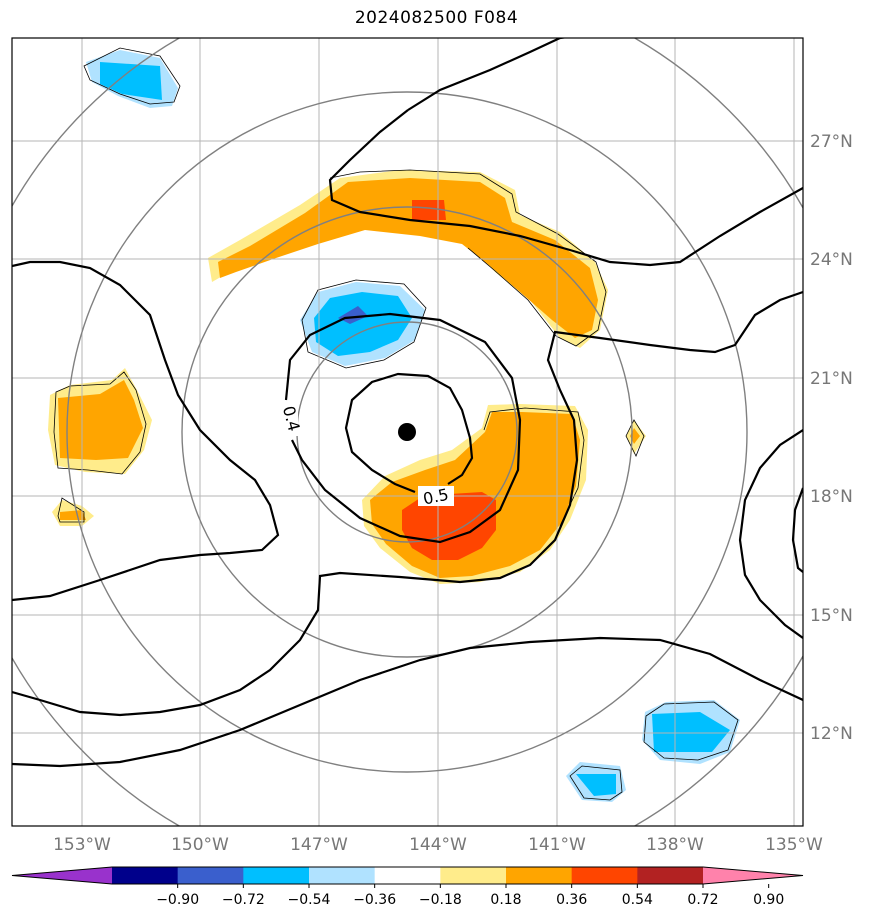 Image resolution: width=873 pixels, height=924 pixels. I want to click on storm-center-marker, so click(407, 432).